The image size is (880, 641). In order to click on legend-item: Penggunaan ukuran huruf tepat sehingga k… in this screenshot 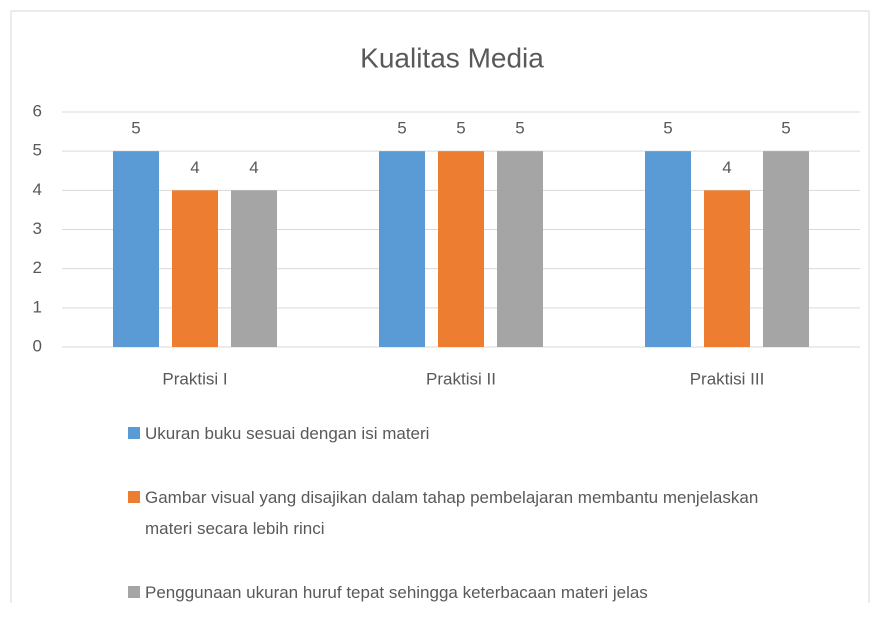, I will do `click(458, 592)`.